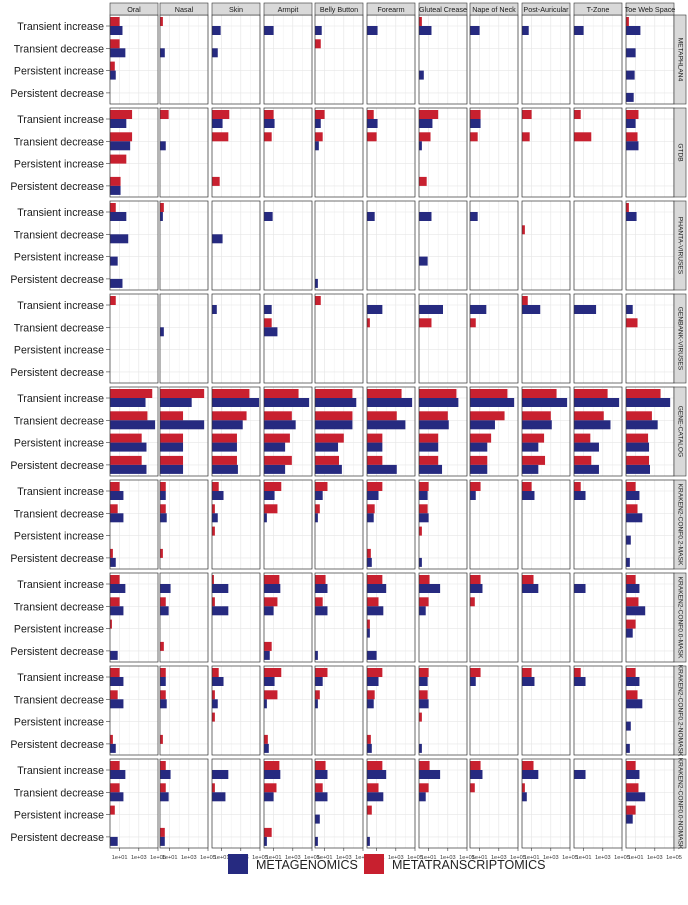 The width and height of the screenshot is (688, 905). What do you see at coordinates (134, 9) in the screenshot?
I see `column-label-oral: Oral` at bounding box center [134, 9].